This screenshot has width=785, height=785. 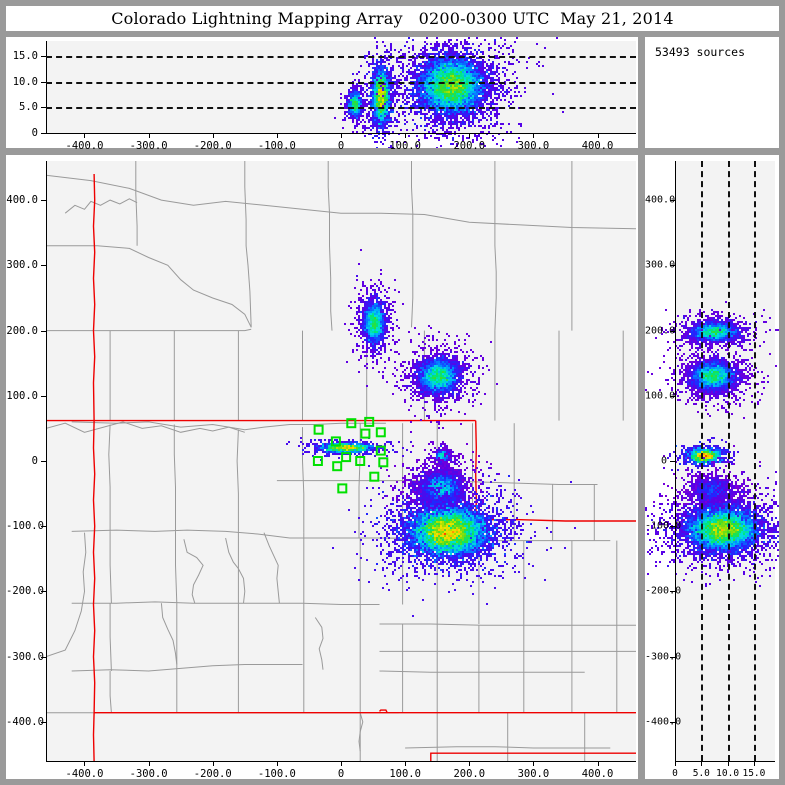 What do you see at coordinates (349, 449) in the screenshot?
I see `source-cluster-storm-center-line` at bounding box center [349, 449].